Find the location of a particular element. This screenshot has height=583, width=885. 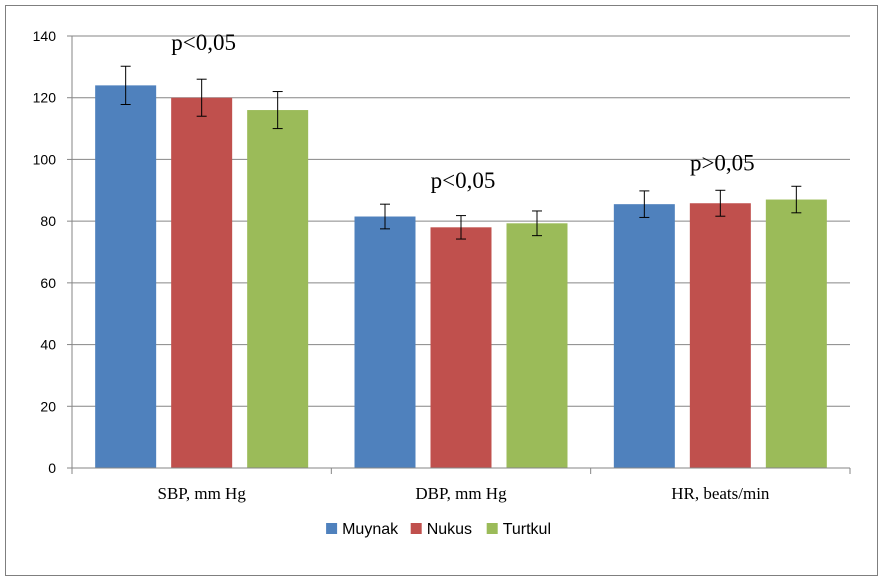

y-tick-label: 80 is located at coordinates (48, 221).